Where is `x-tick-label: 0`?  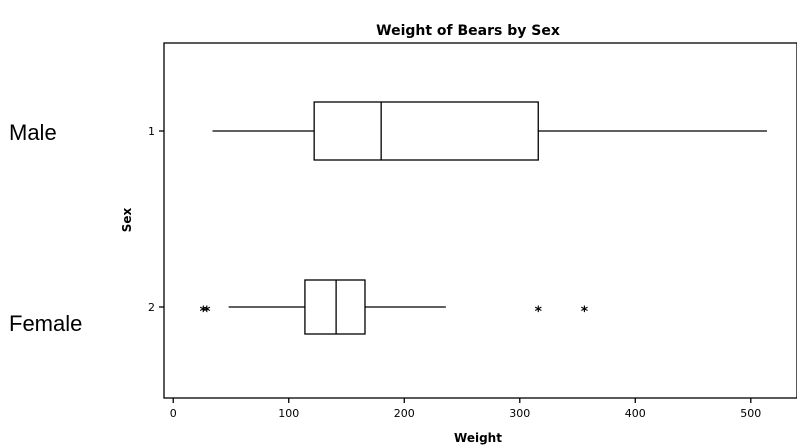
x-tick-label: 0 is located at coordinates (173, 413).